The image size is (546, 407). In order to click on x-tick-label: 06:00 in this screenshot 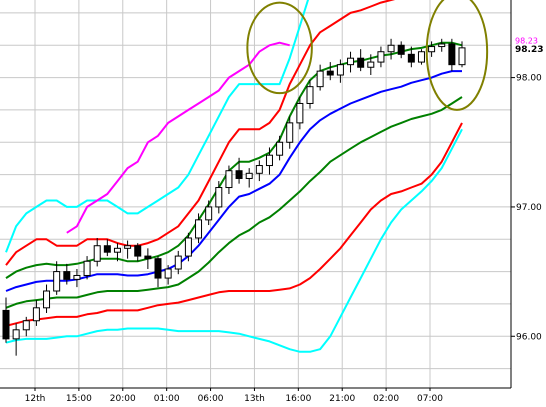, I will do `click(211, 399)`.